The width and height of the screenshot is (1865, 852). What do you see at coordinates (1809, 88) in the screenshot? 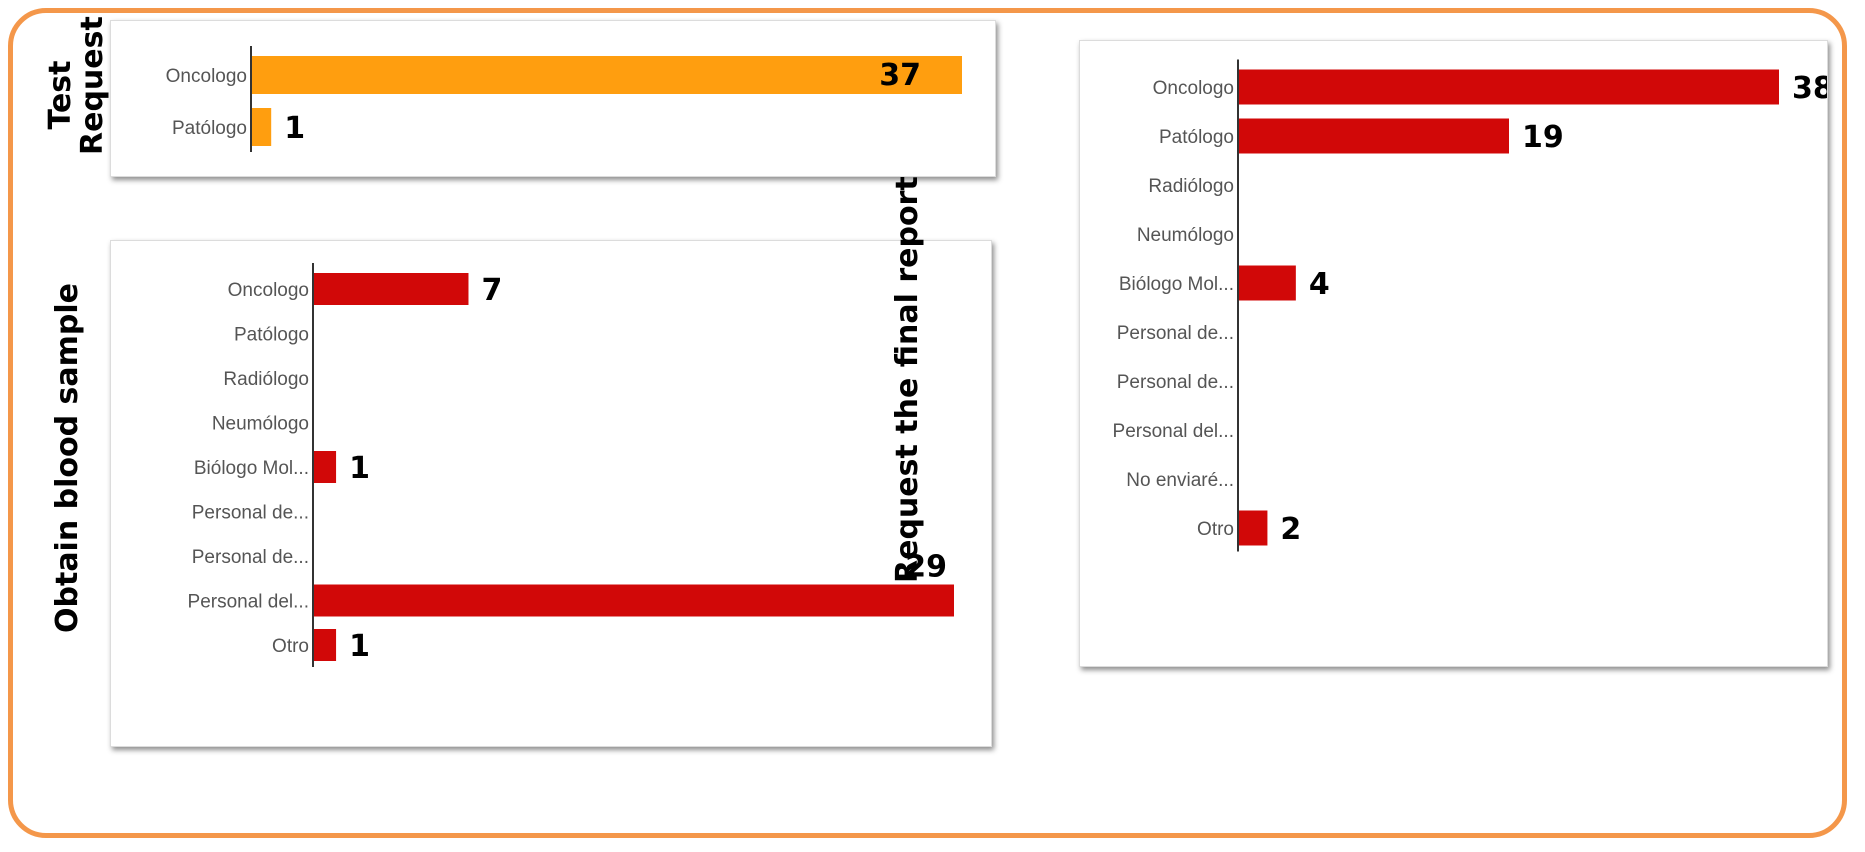
I see `data-label-oncologo: 38` at bounding box center [1809, 88].